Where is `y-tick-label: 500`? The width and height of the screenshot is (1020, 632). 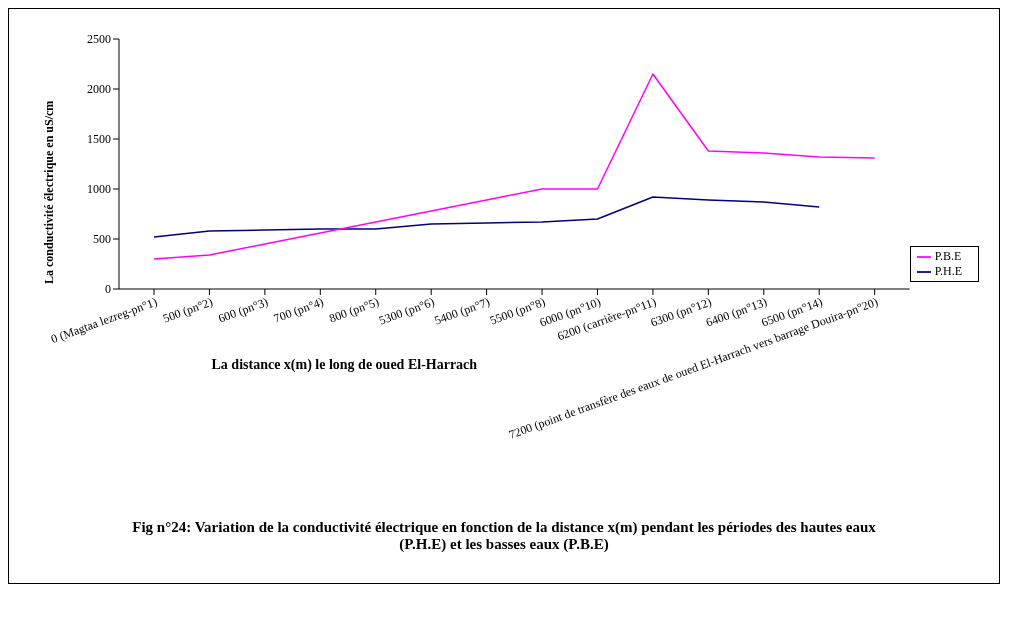
y-tick-label: 500 is located at coordinates (102, 239).